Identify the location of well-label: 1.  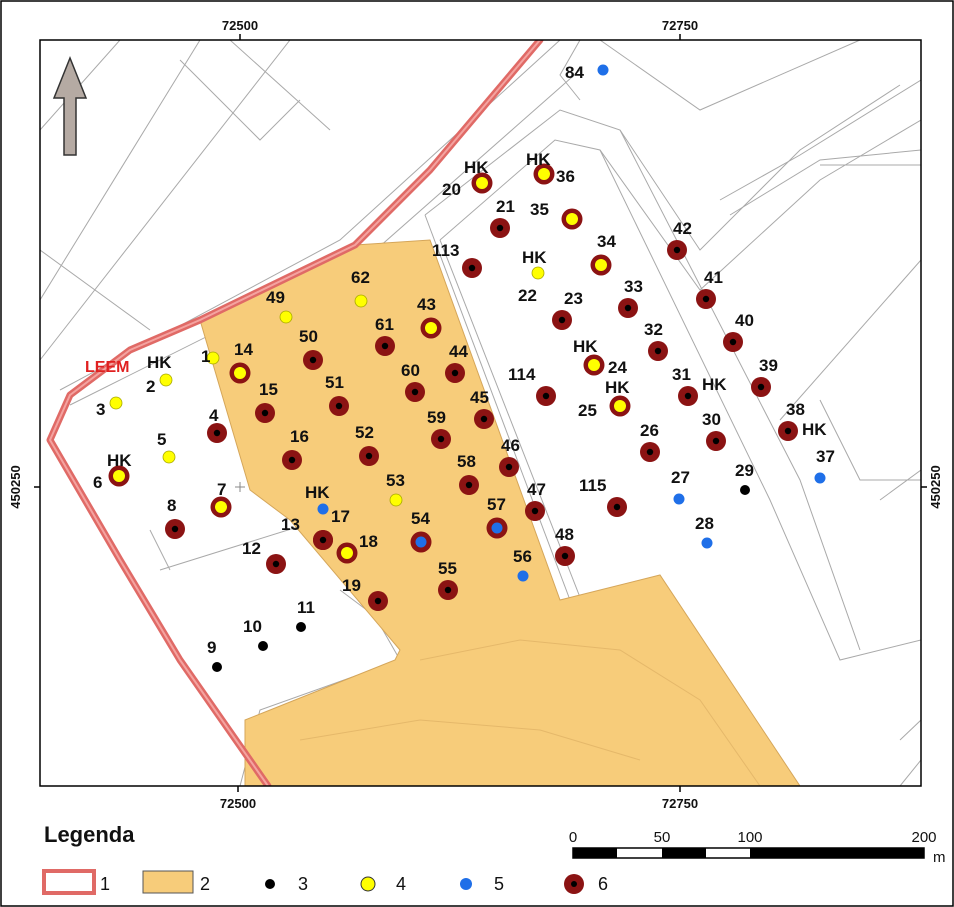
(205, 356).